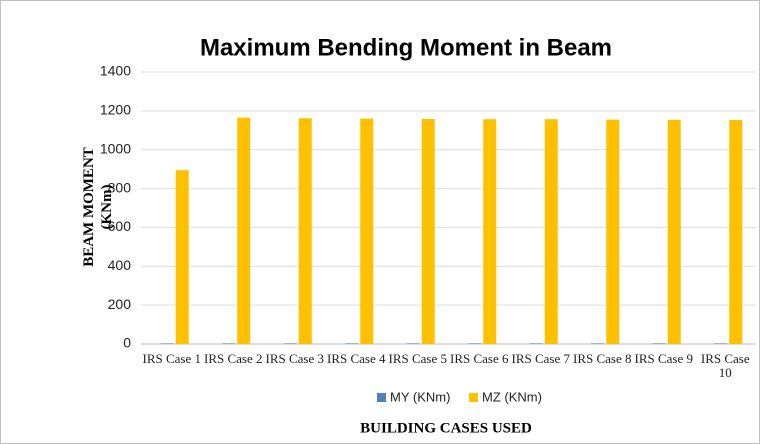 The height and width of the screenshot is (444, 760). I want to click on x-tick-label: IRS Case 9, so click(664, 358).